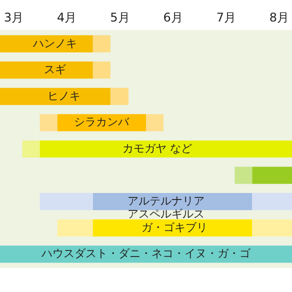  Describe the element at coordinates (157, 148) in the screenshot. I see `y-tick-label: カモガヤ など` at that location.